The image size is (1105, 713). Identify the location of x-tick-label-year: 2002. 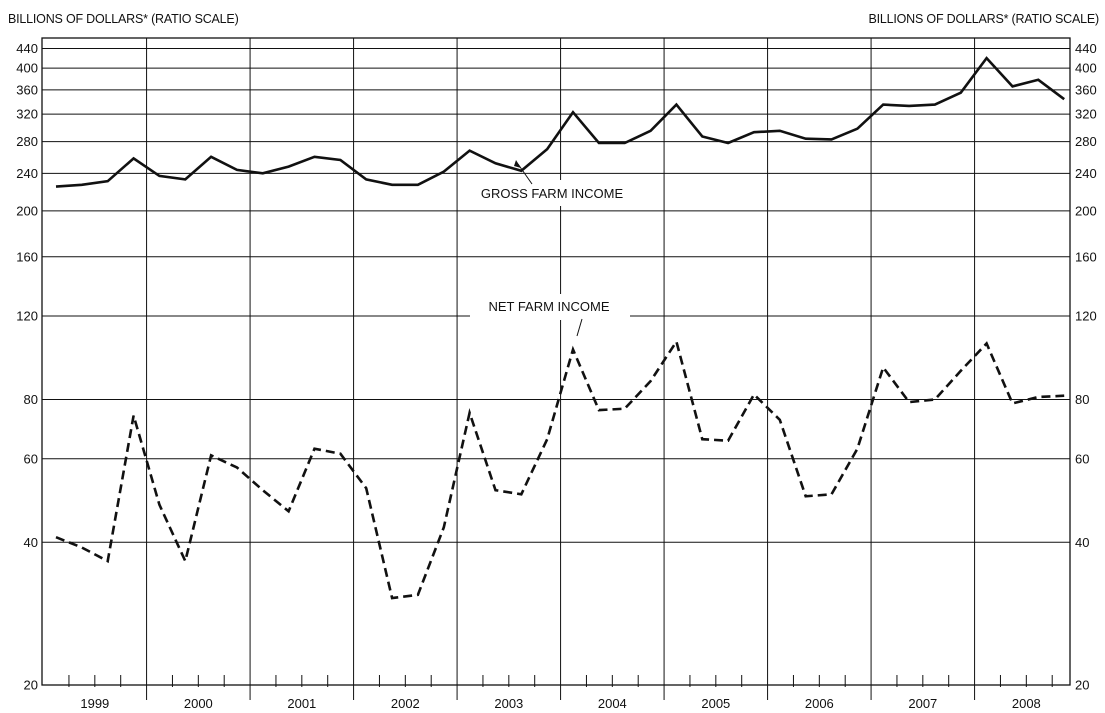
(405, 703).